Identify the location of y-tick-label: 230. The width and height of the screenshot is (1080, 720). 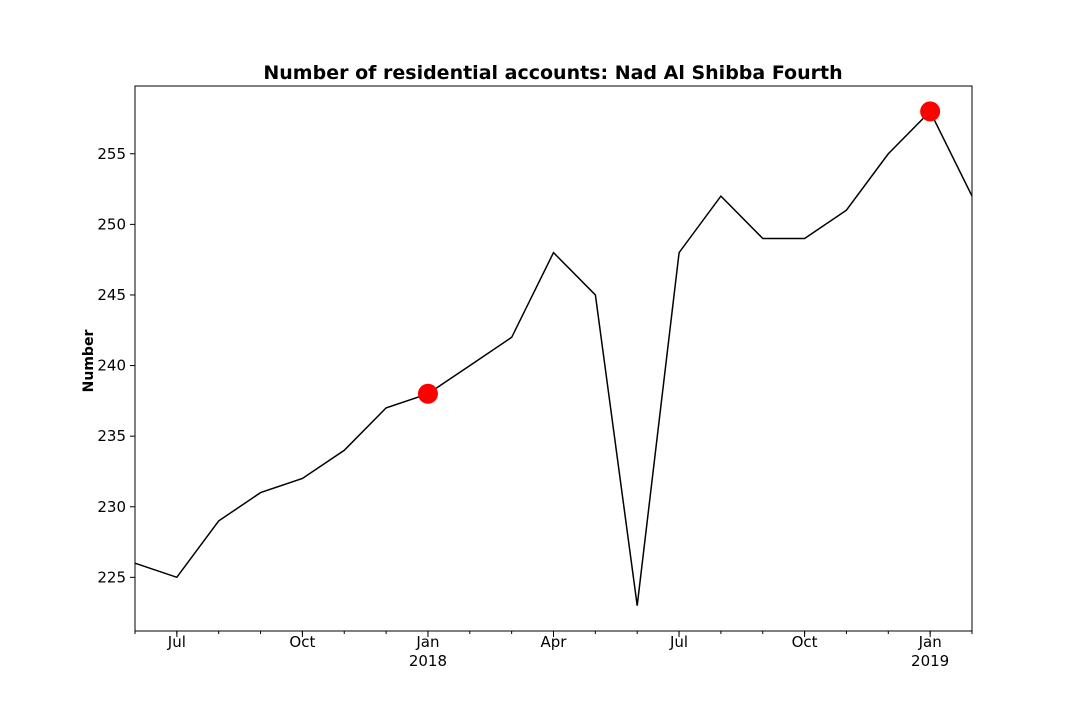
(111, 507).